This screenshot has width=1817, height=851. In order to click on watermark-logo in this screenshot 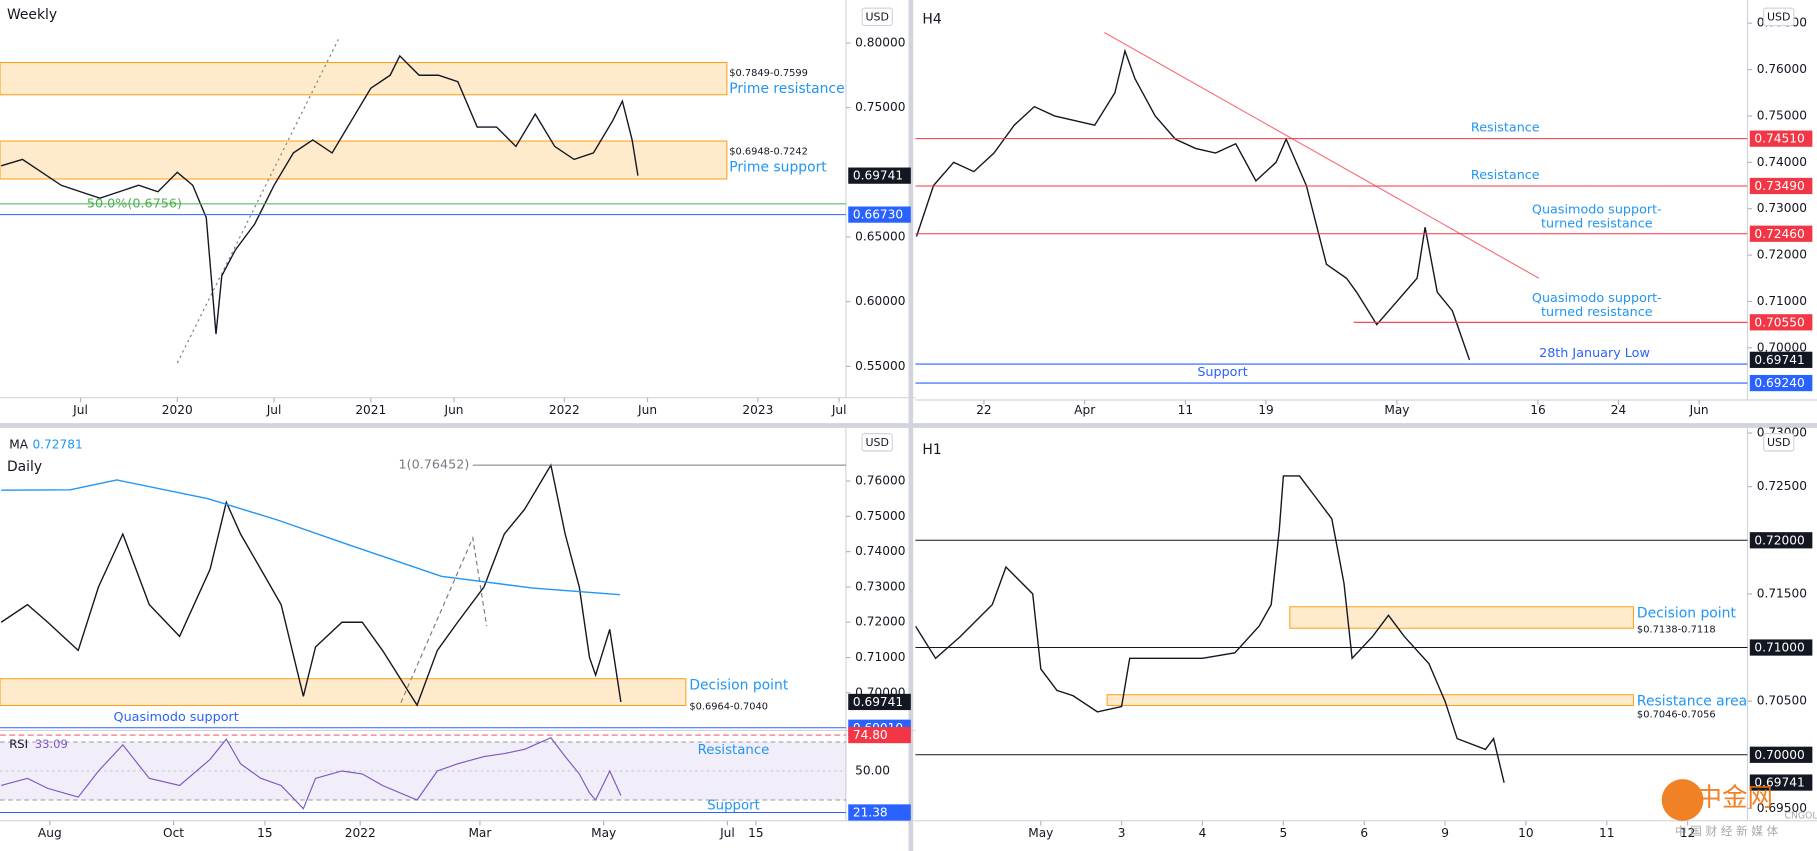, I will do `click(1682, 800)`.